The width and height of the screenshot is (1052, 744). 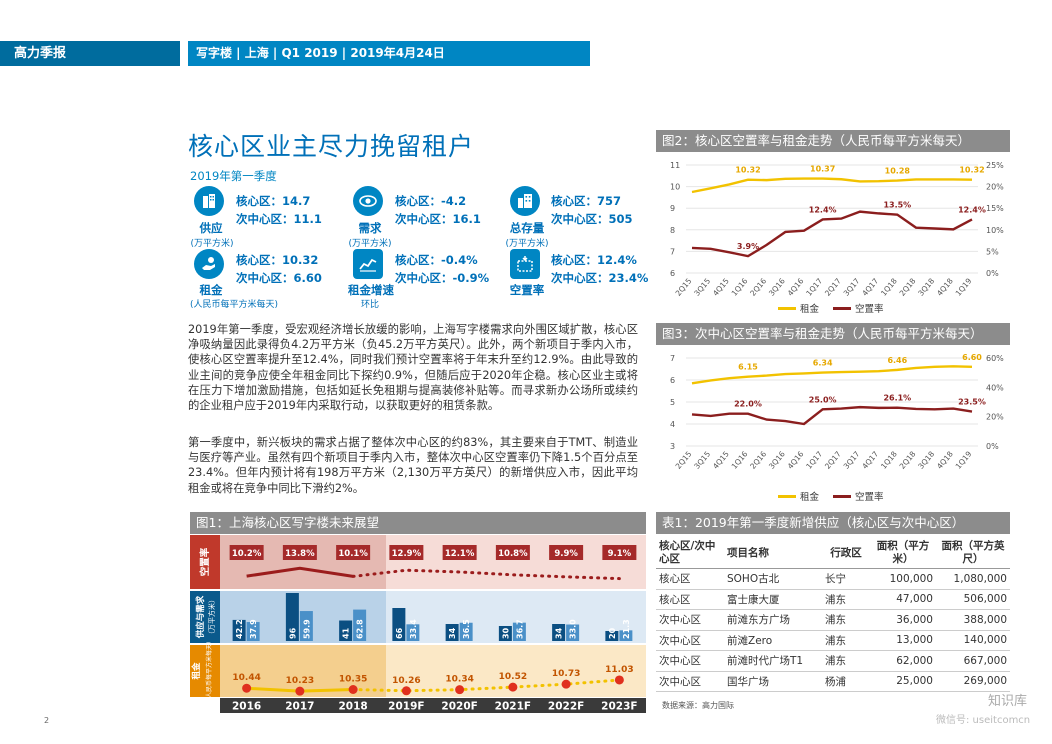 I want to click on x-tick-label: 1Q16, so click(x=740, y=286).